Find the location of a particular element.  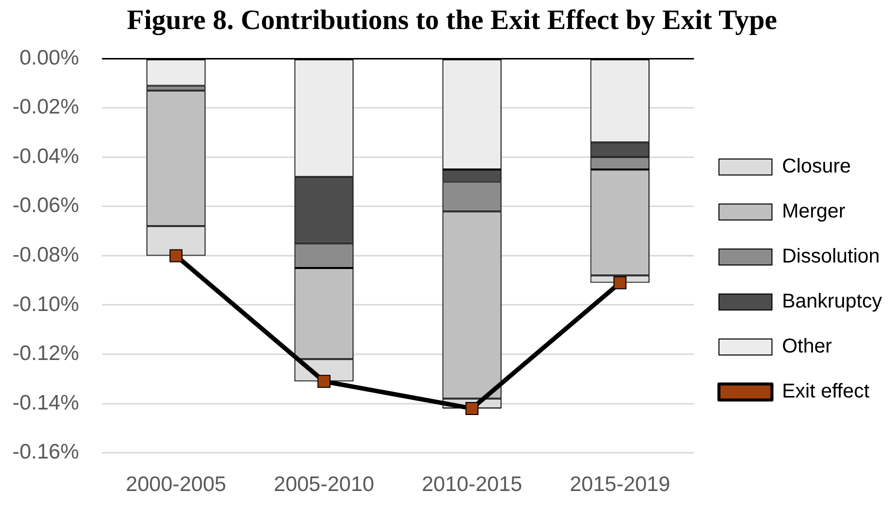

y-tick-label: -0.14% is located at coordinates (45, 402).